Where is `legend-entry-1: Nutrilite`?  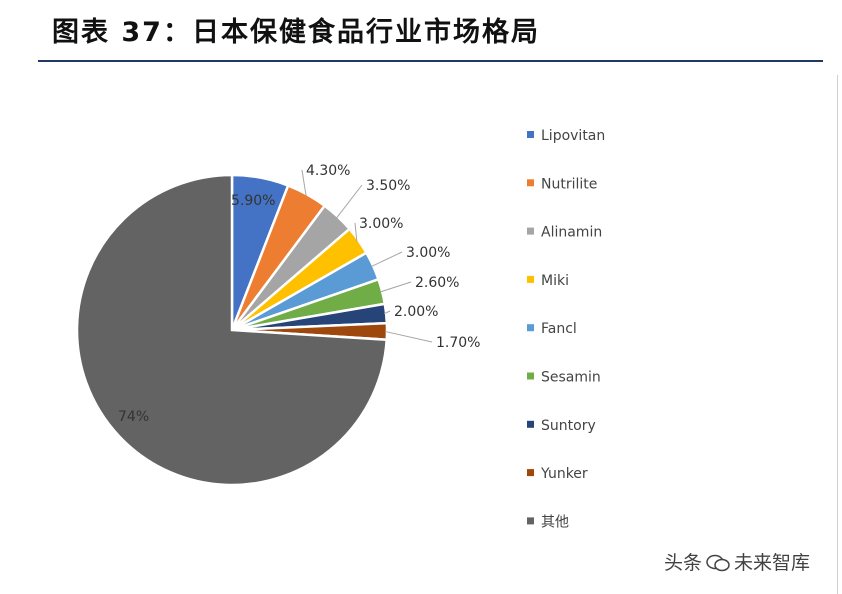 legend-entry-1: Nutrilite is located at coordinates (569, 184).